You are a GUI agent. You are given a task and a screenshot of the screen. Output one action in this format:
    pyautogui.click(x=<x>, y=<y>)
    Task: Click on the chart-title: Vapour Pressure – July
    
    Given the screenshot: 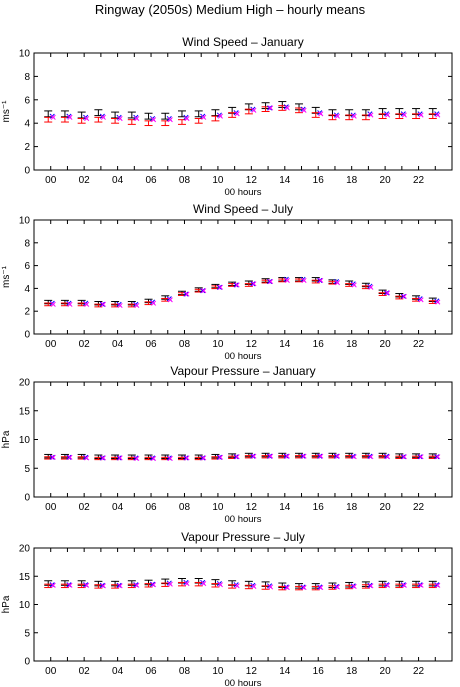 What is the action you would take?
    pyautogui.click(x=243, y=537)
    